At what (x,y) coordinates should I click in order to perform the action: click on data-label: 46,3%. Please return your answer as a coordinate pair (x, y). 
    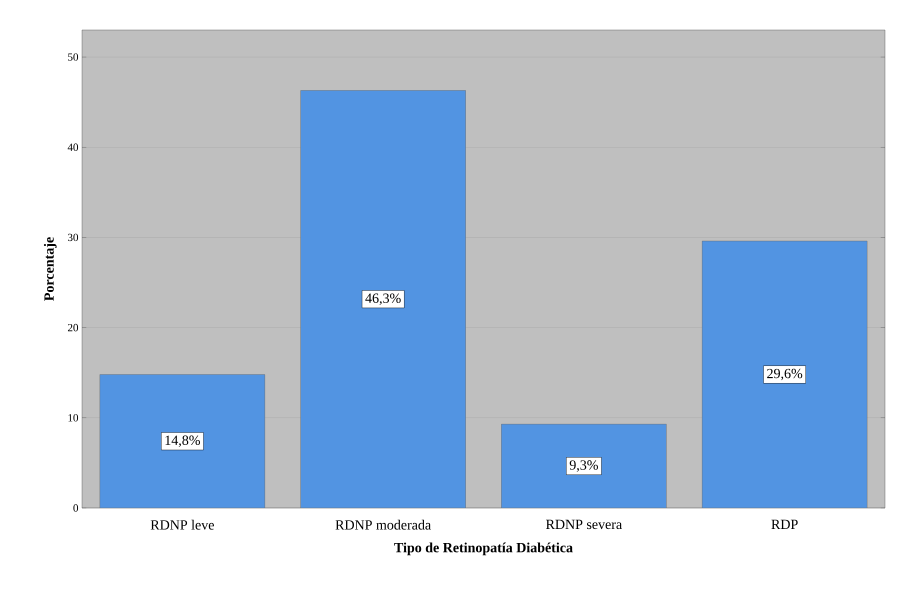
    Looking at the image, I should click on (383, 299).